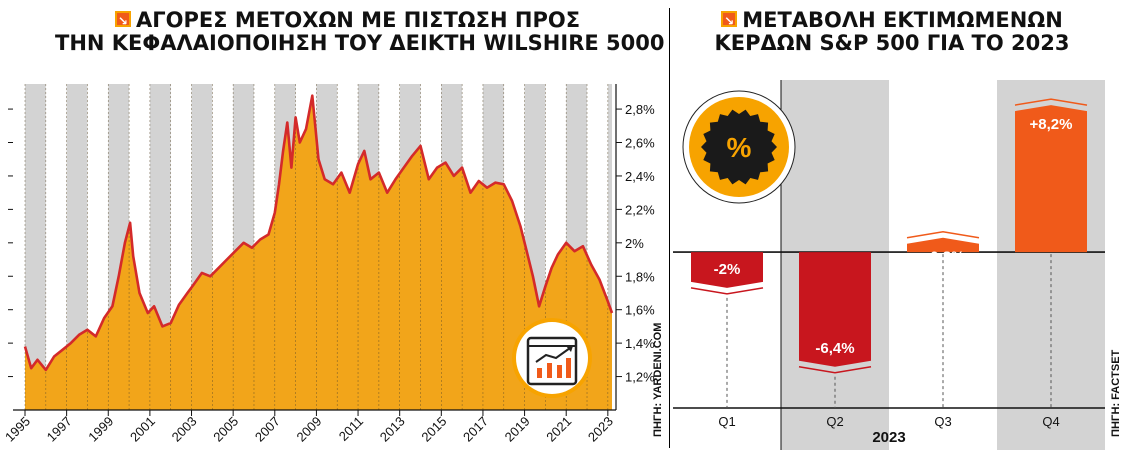 This screenshot has height=455, width=1130. What do you see at coordinates (640, 109) in the screenshot?
I see `y-tick-label: 2,8%` at bounding box center [640, 109].